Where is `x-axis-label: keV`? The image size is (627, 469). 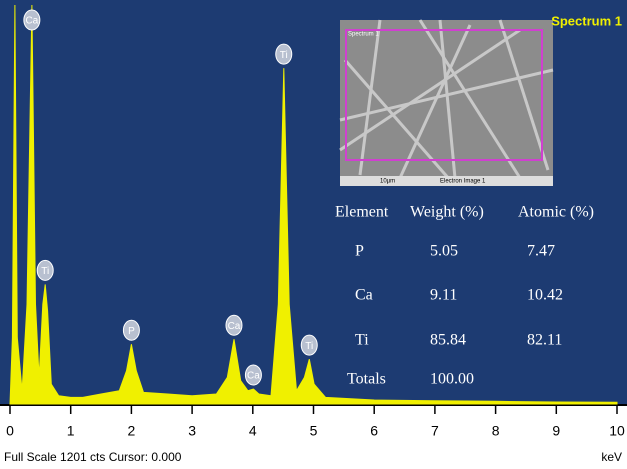 x-axis-label: keV is located at coordinates (611, 457).